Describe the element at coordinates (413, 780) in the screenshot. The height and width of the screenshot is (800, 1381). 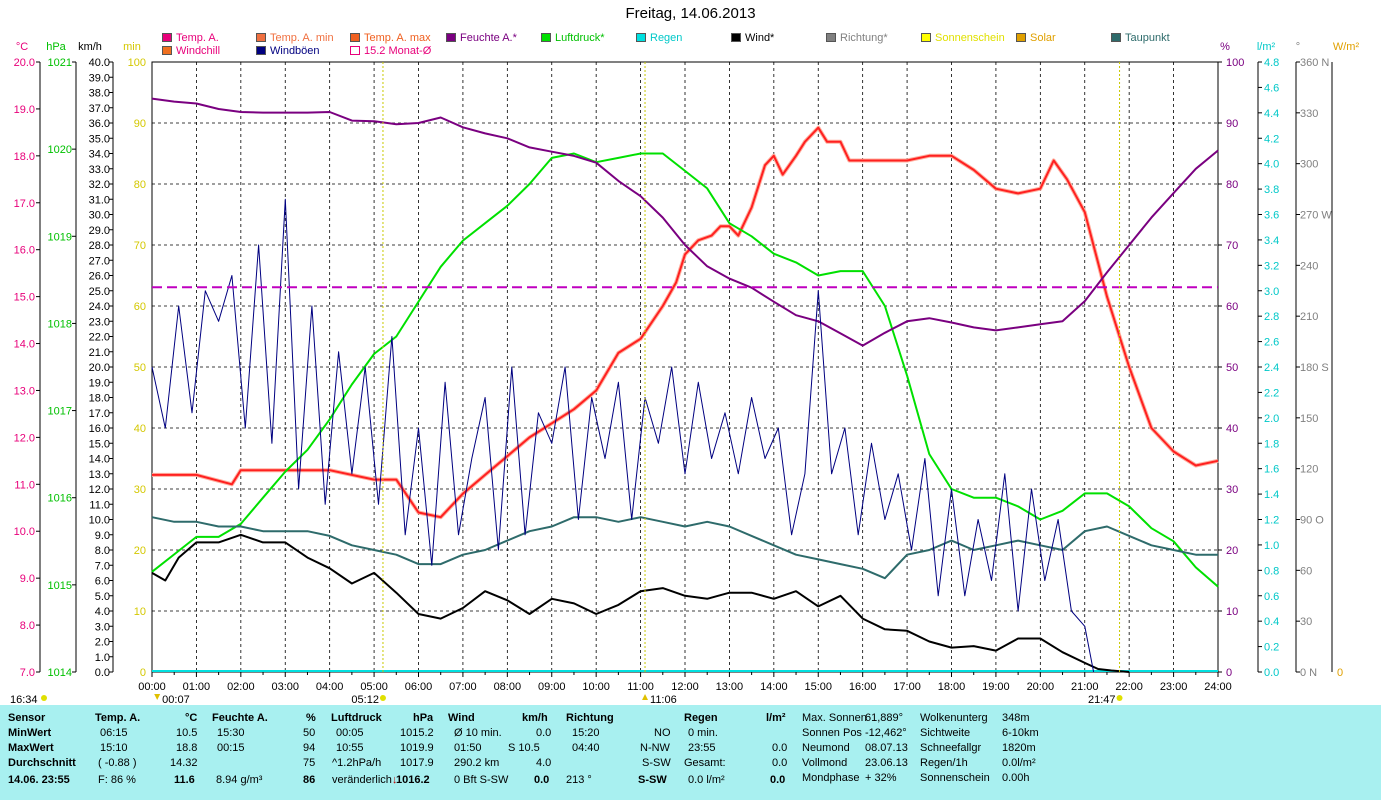
I see `cur-press-value: 1016.2` at that location.